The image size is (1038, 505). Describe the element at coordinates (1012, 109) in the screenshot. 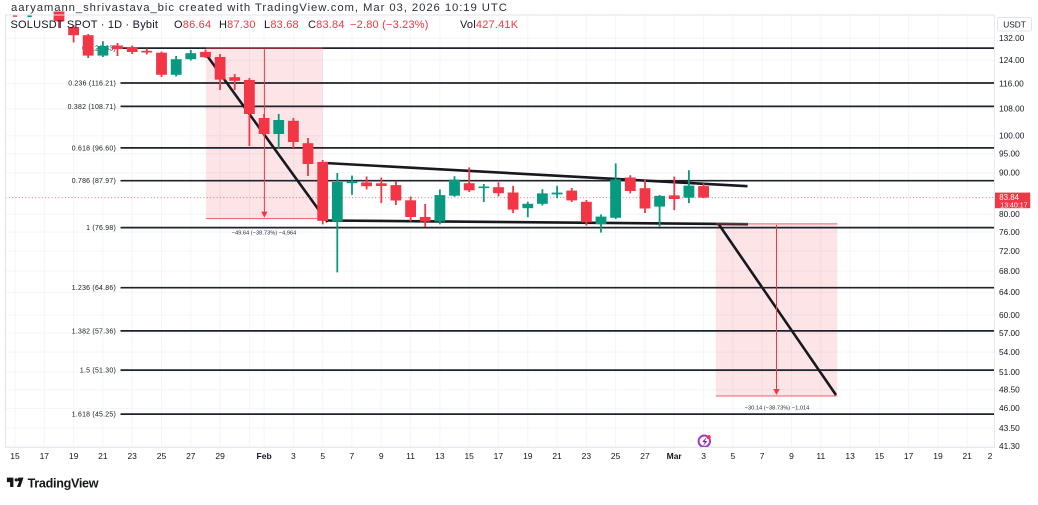

I see `svg-text: 108.00` at that location.